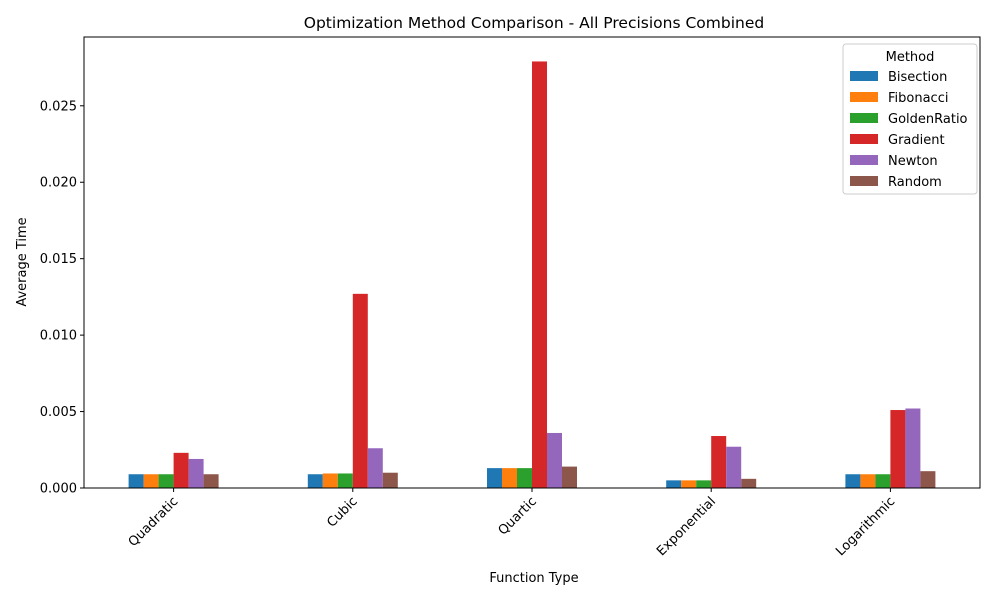 The image size is (1000, 600). Describe the element at coordinates (58, 489) in the screenshot. I see `y-tick-label: 0.000` at that location.